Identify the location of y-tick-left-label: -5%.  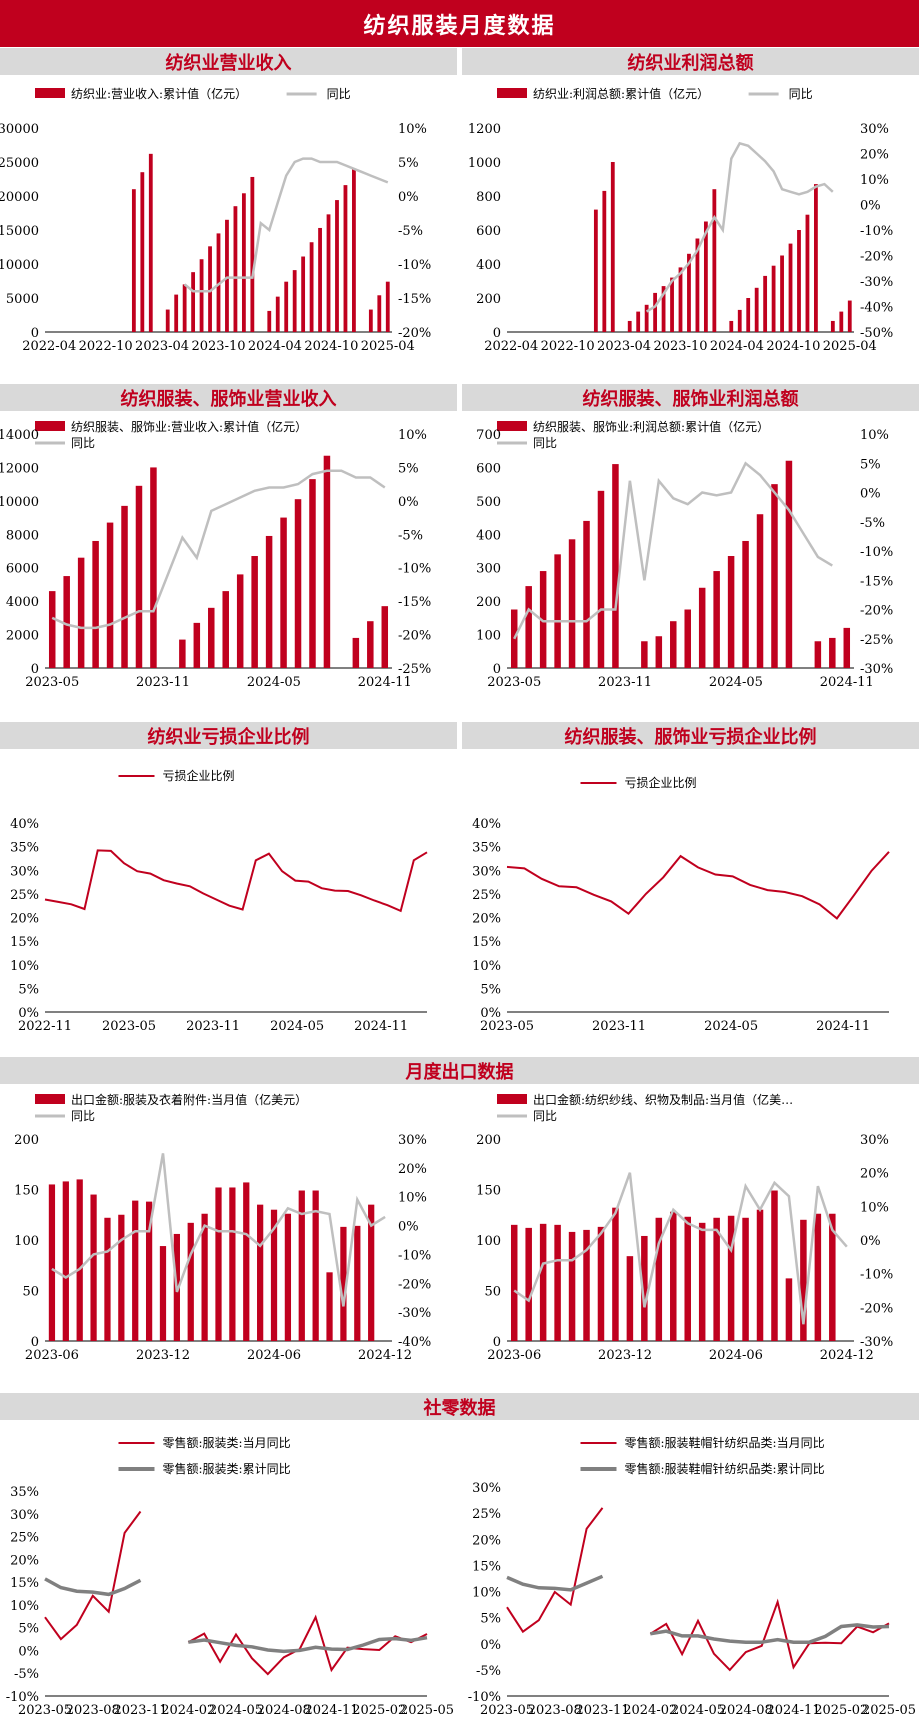
(26, 1674).